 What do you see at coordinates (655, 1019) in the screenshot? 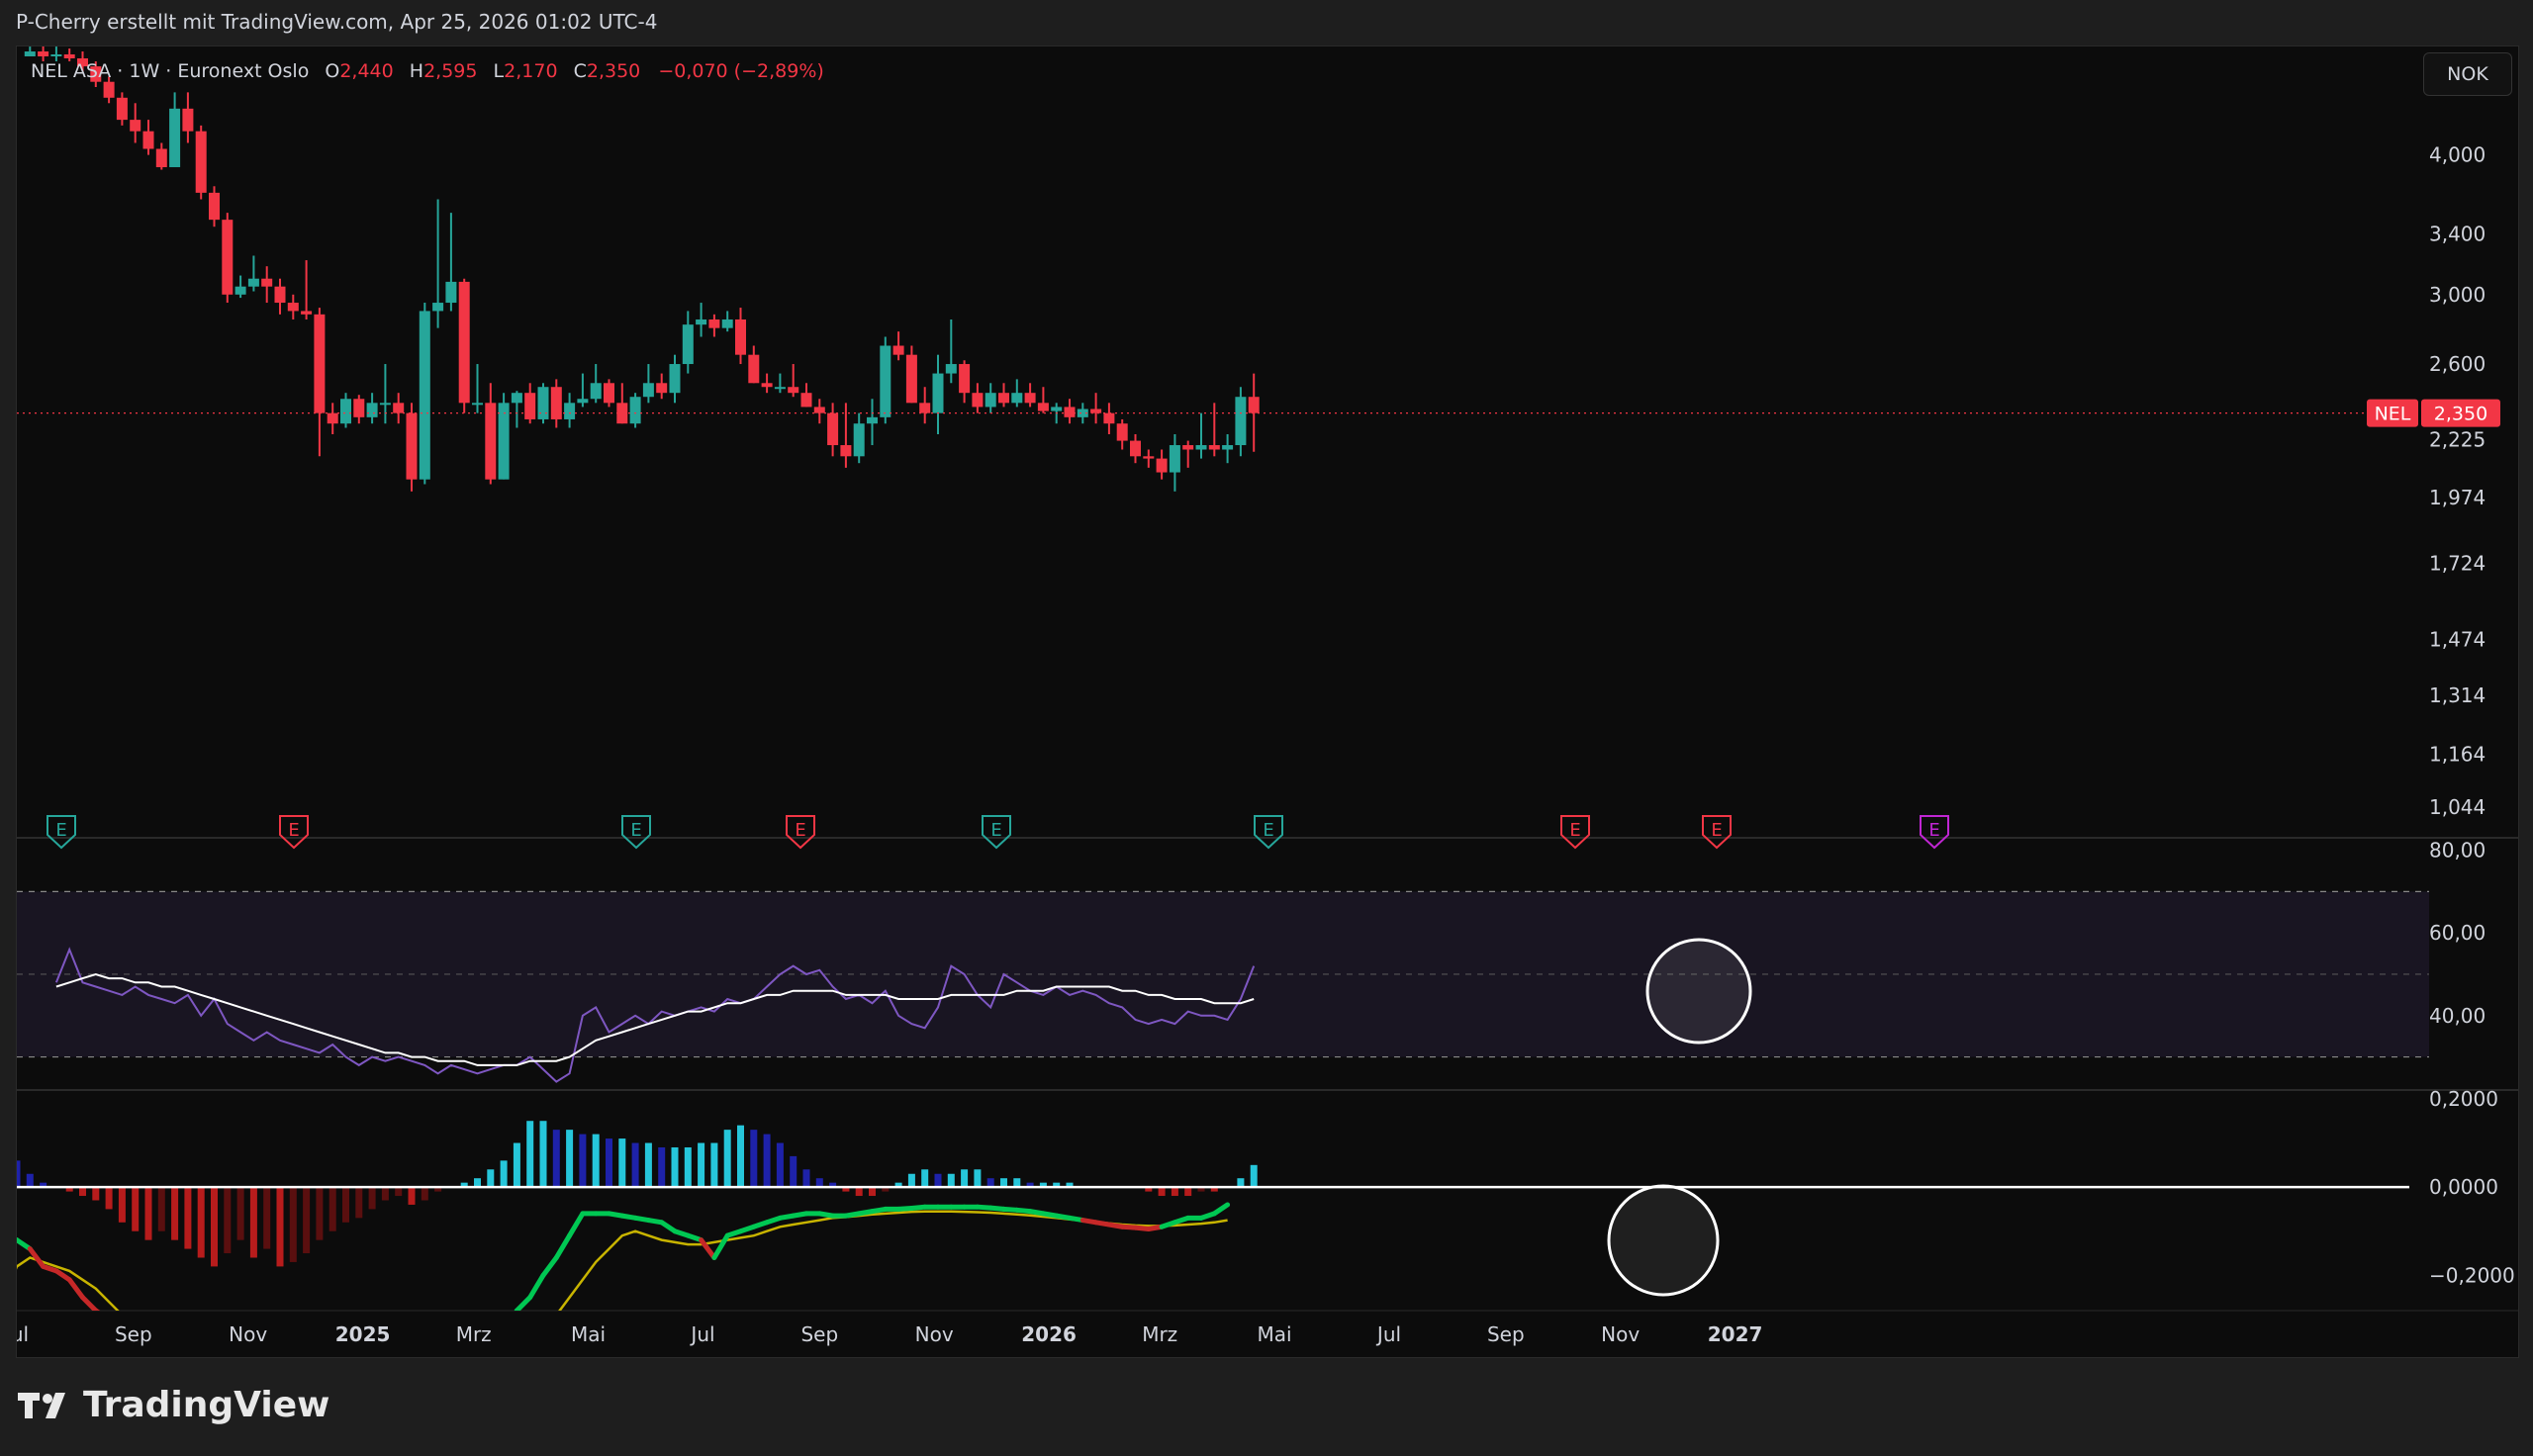
I see `rsi-ma-line` at bounding box center [655, 1019].